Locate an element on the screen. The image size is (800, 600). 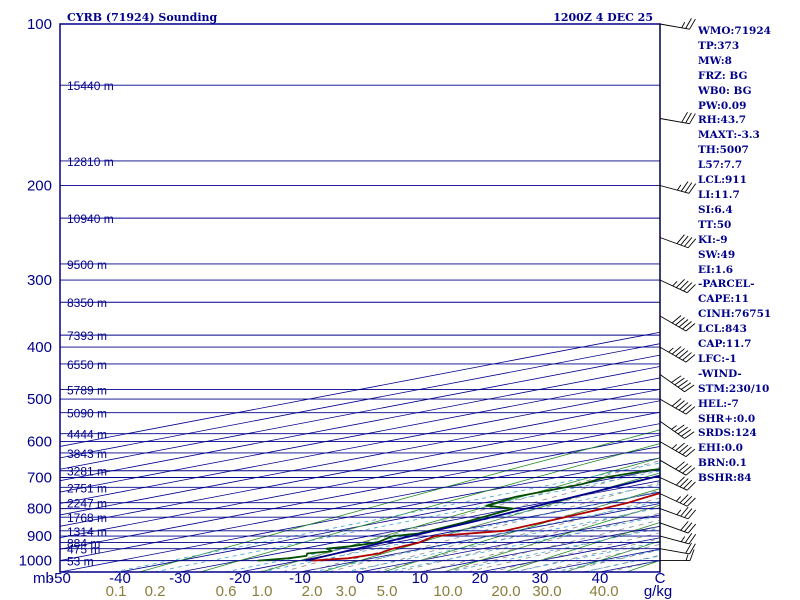
temperature-tick-label: 0 is located at coordinates (360, 578).